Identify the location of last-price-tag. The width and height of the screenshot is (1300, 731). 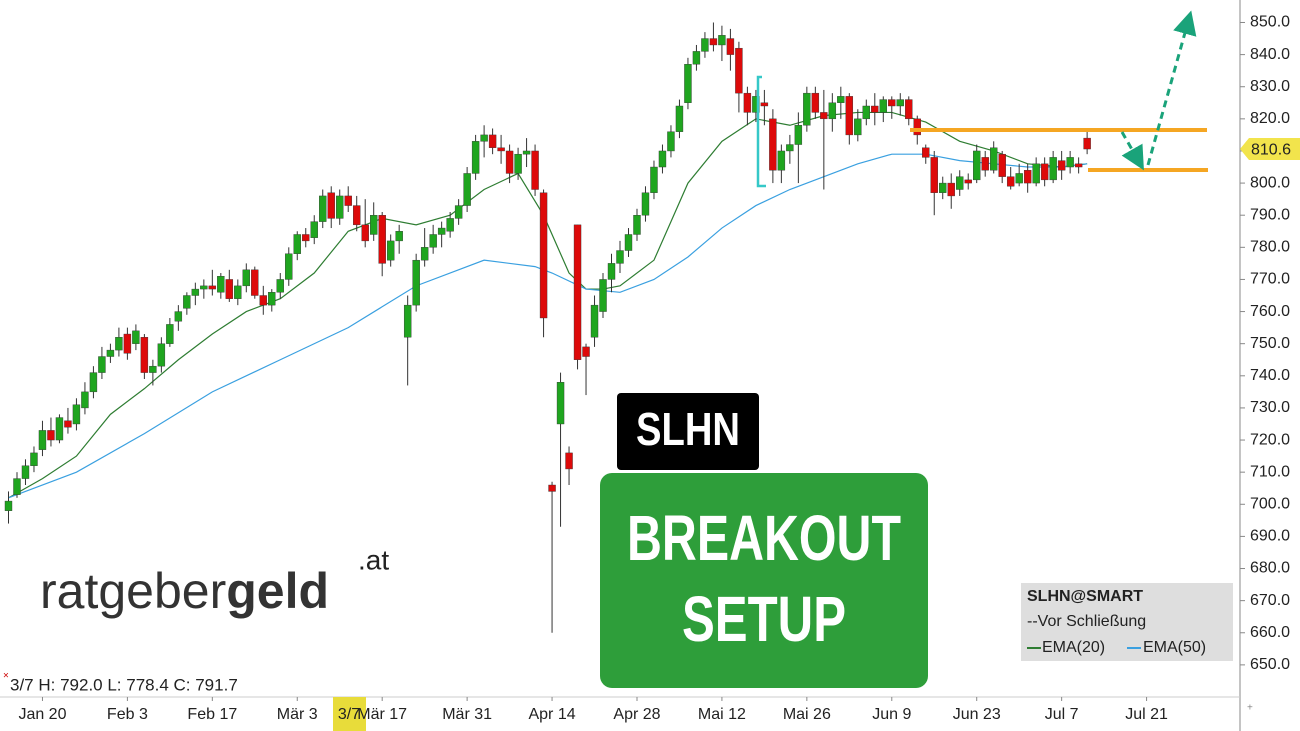
(1270, 149).